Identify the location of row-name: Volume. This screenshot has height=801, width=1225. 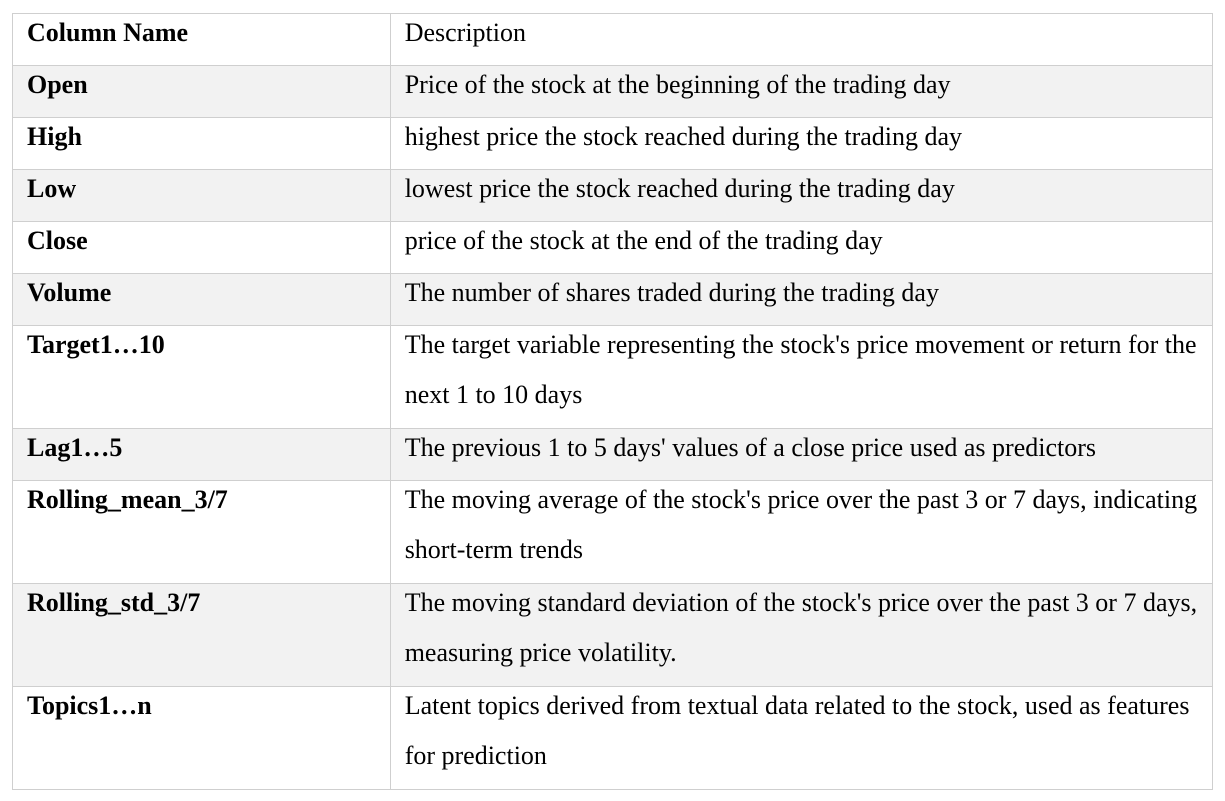
(69, 292).